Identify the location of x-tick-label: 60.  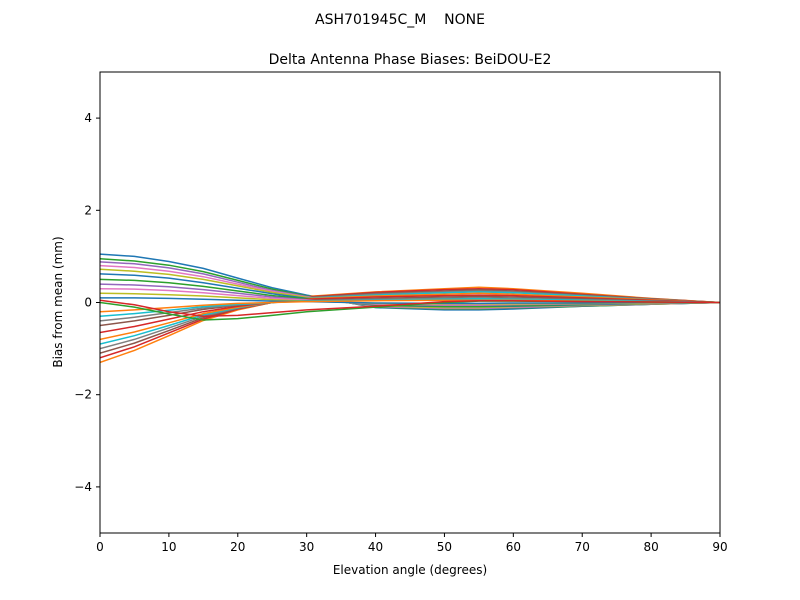
(513, 547).